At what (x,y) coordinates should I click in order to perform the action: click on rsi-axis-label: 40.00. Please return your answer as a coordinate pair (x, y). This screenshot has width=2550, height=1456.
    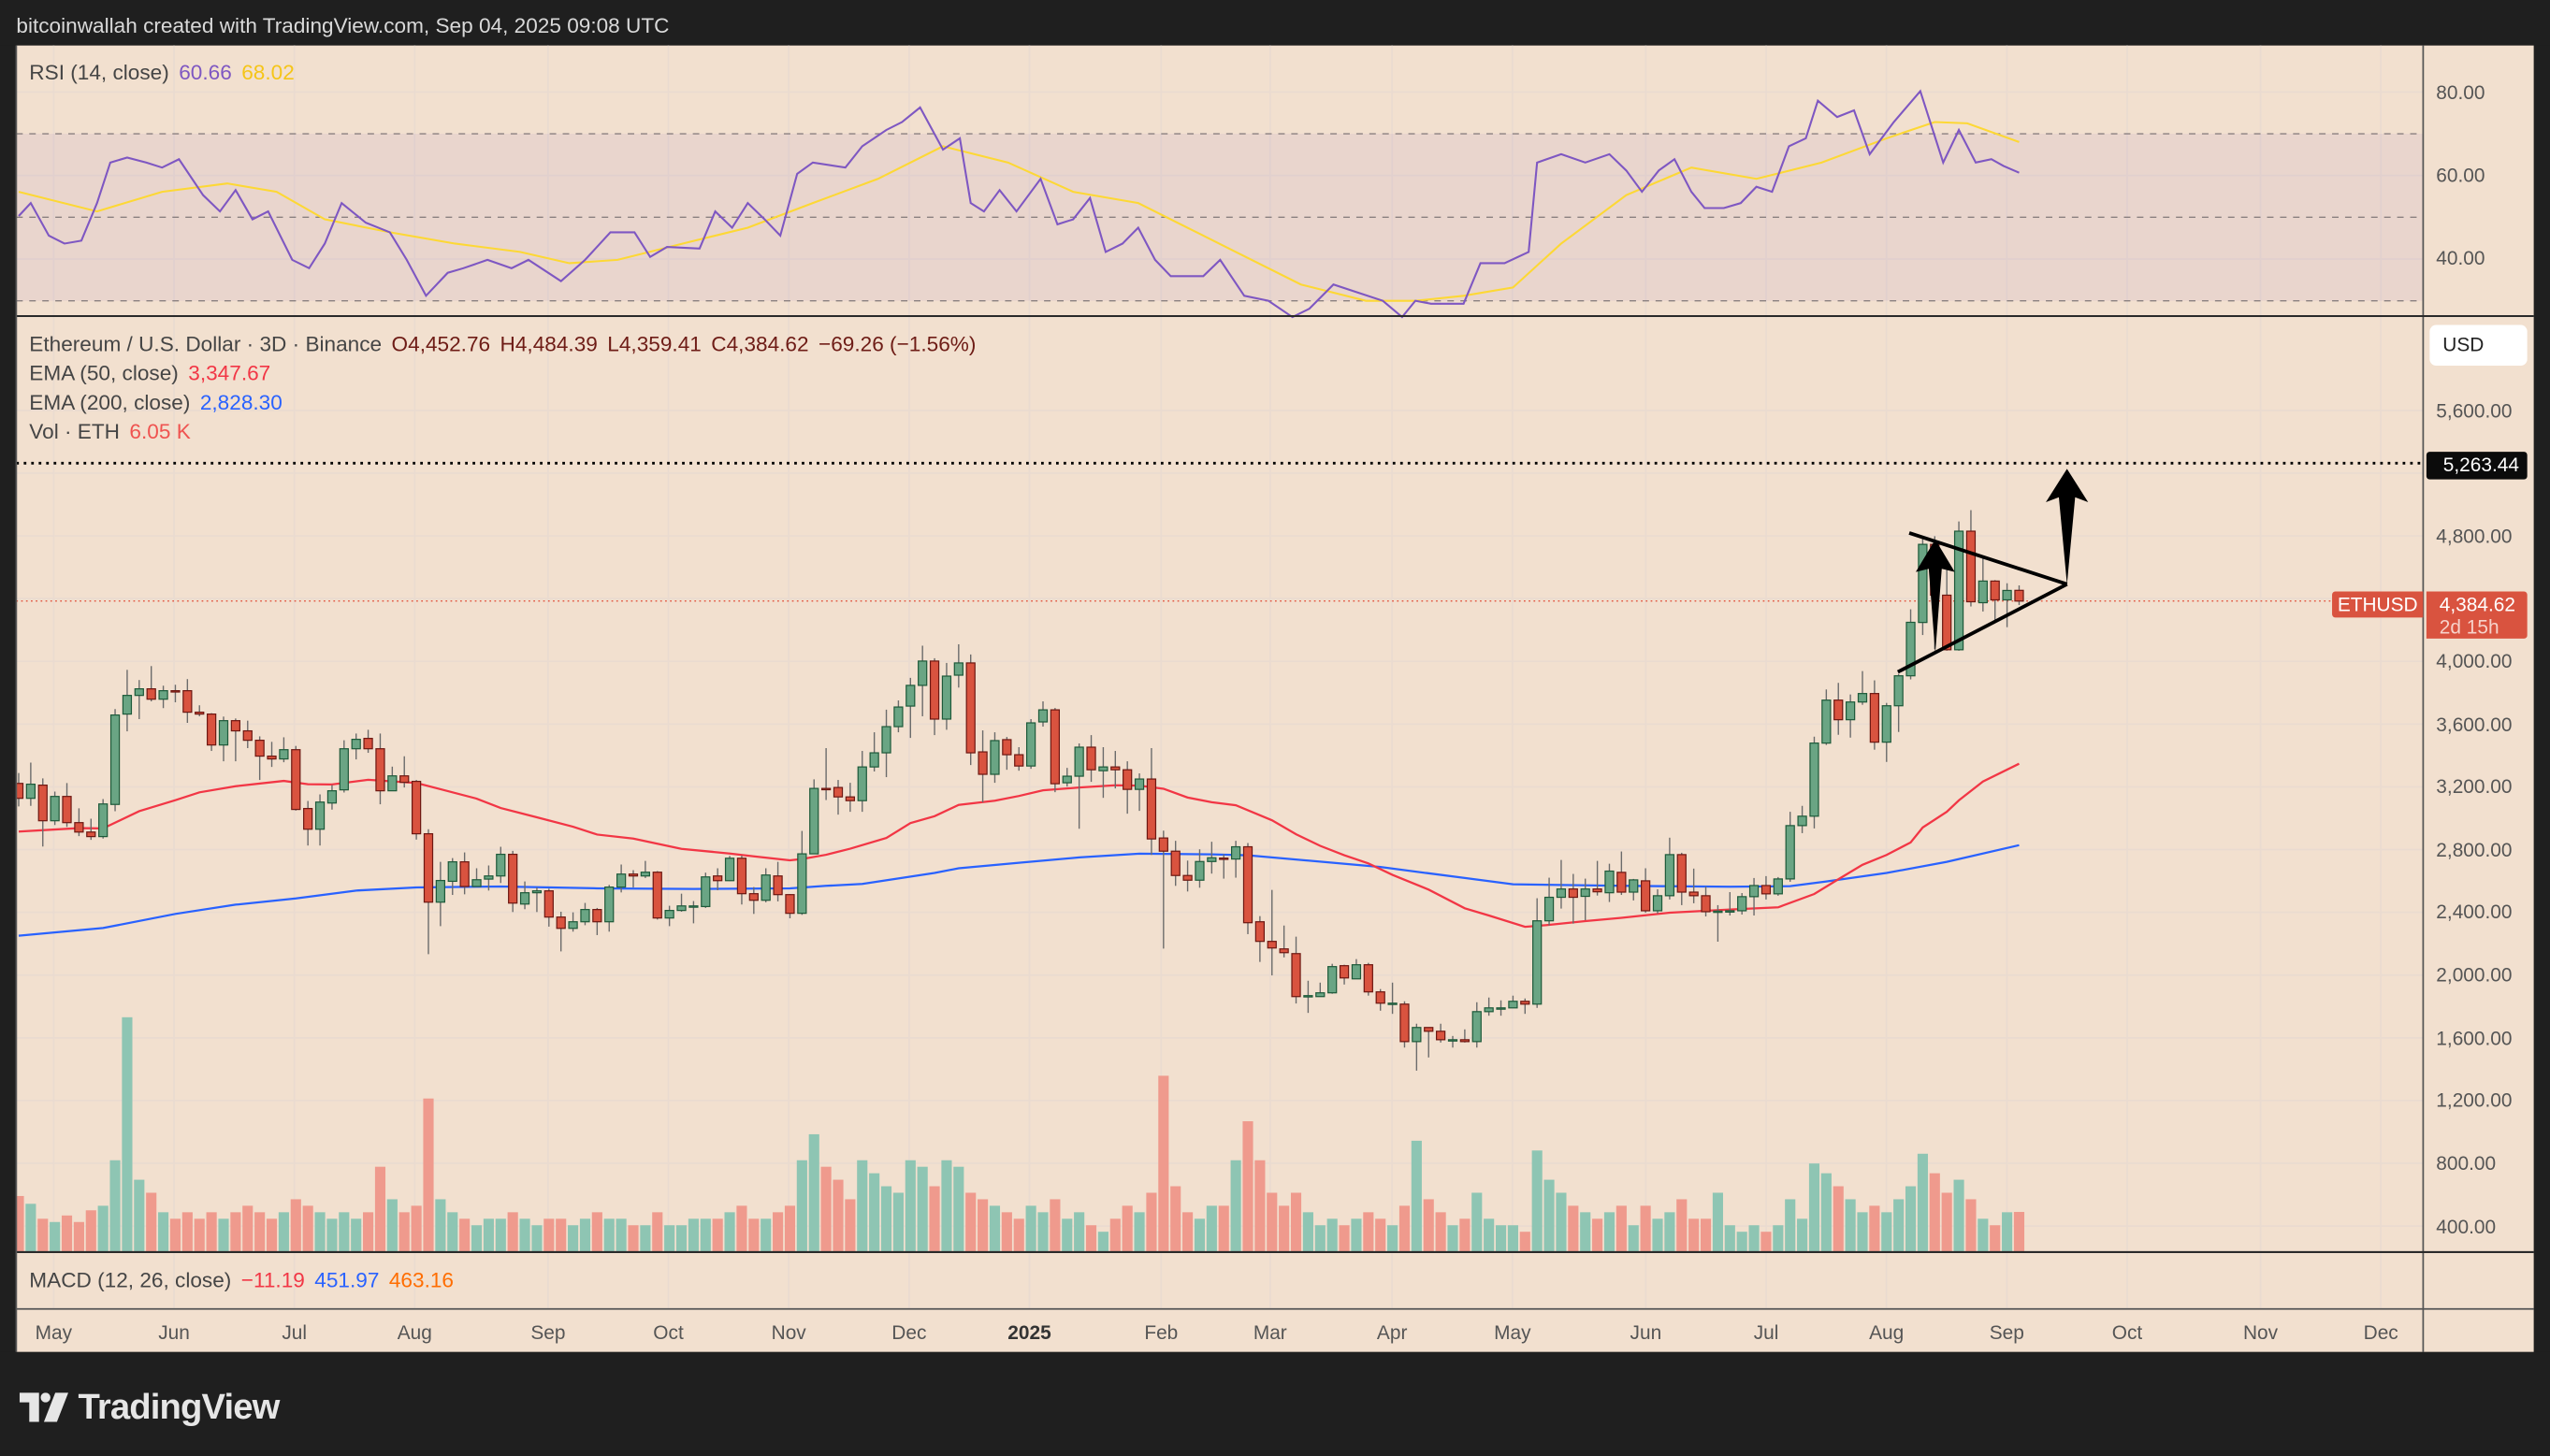
    Looking at the image, I should click on (2460, 259).